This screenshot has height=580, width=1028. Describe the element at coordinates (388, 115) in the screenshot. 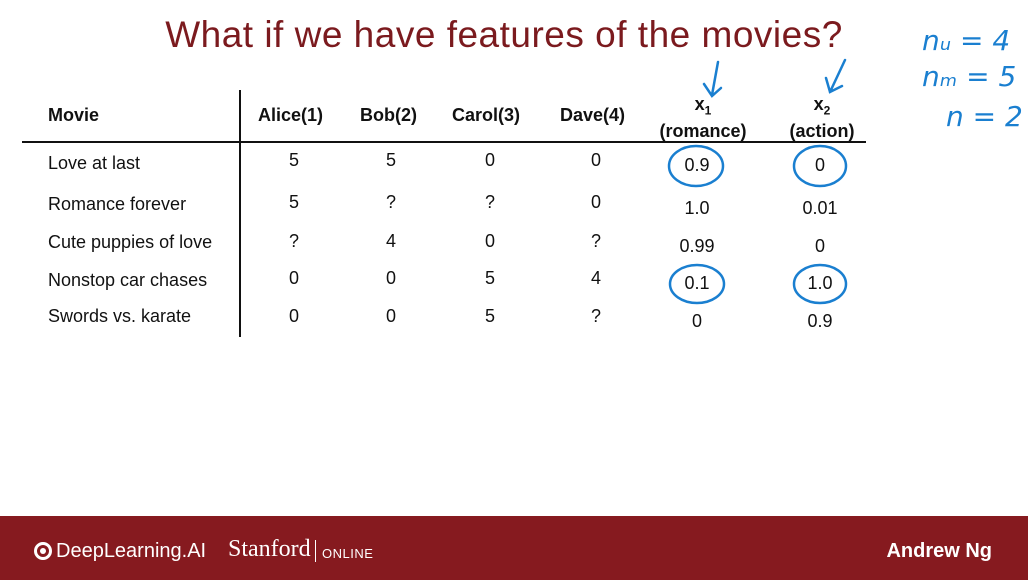

I see `user-header-bob: Bob(2)` at that location.